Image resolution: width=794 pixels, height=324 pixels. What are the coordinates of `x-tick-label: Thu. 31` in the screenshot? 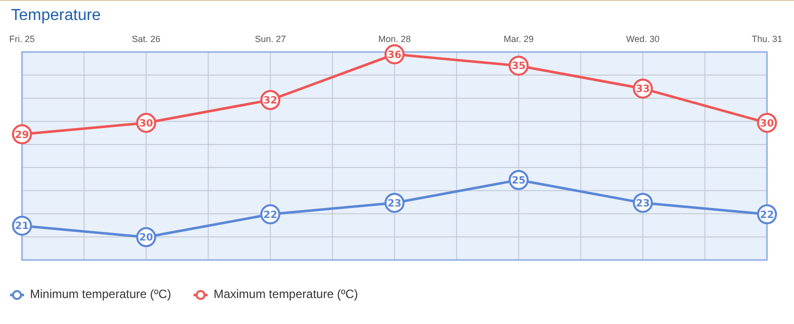 It's located at (767, 39).